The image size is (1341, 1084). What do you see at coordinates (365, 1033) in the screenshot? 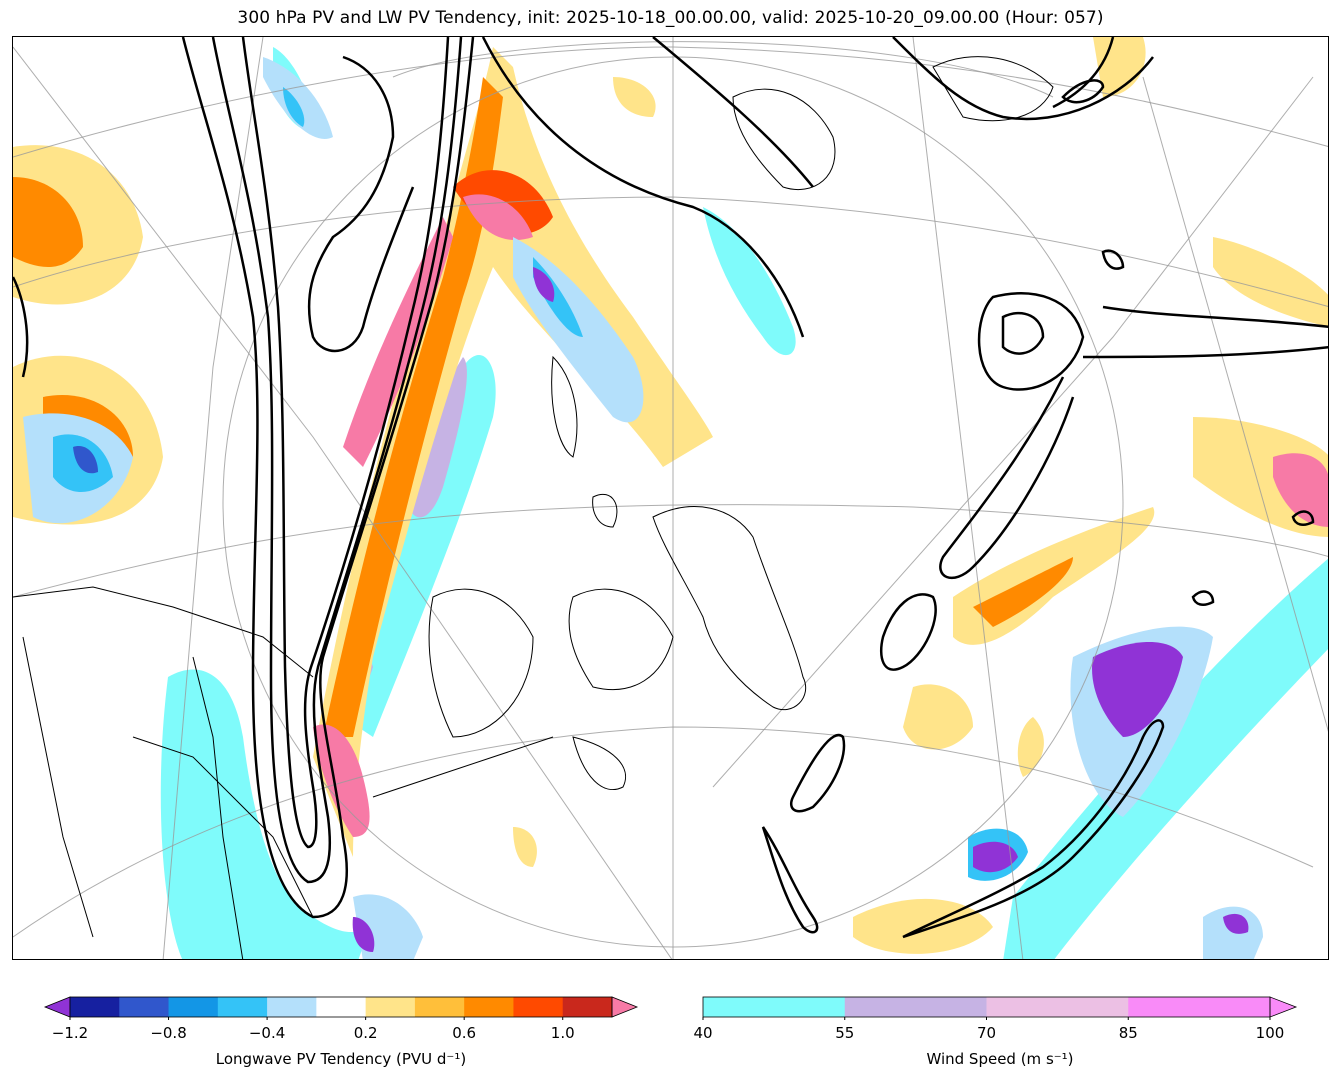
I see `colorbar-tick-label: 0.2` at bounding box center [365, 1033].